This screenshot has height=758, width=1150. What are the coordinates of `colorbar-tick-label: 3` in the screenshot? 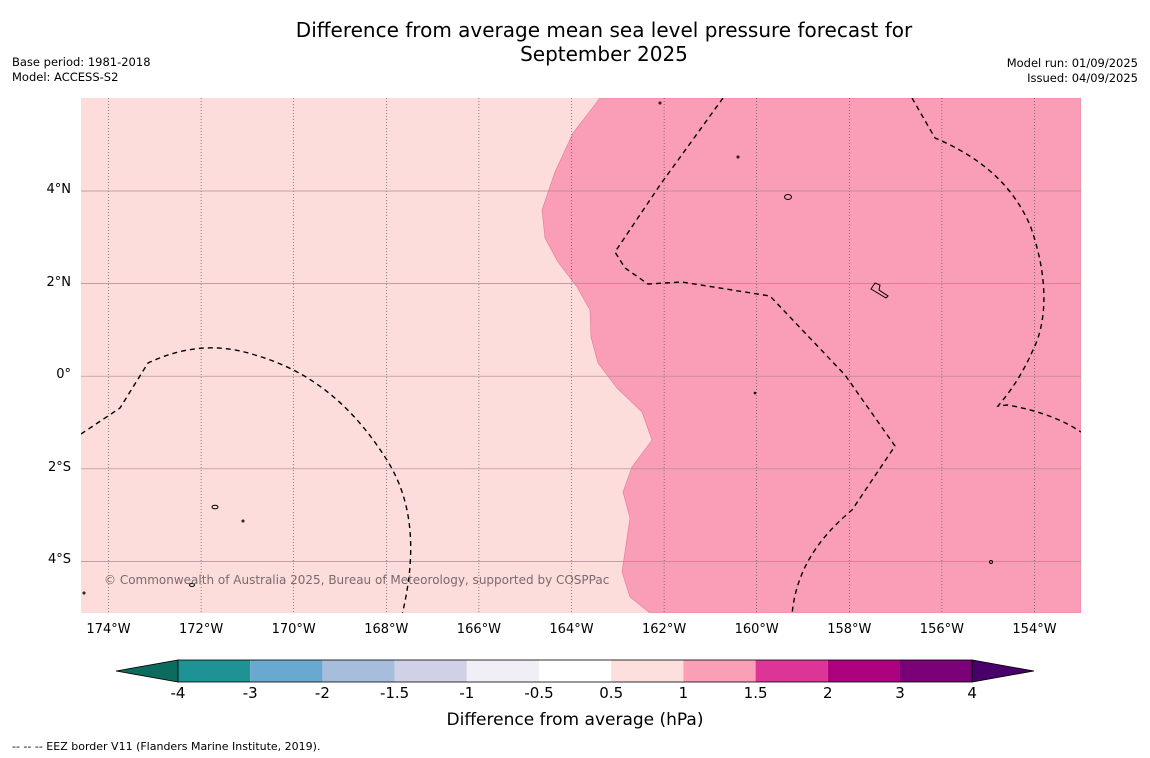 It's located at (900, 693).